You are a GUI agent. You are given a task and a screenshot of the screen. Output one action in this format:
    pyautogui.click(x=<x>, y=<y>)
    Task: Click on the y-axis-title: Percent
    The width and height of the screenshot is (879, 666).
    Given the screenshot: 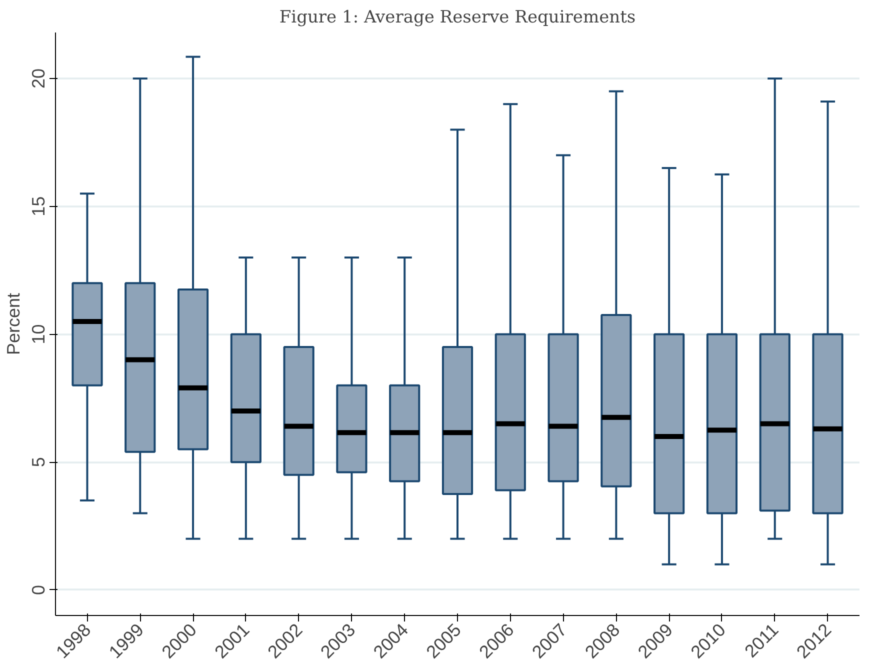 What is the action you would take?
    pyautogui.click(x=14, y=324)
    